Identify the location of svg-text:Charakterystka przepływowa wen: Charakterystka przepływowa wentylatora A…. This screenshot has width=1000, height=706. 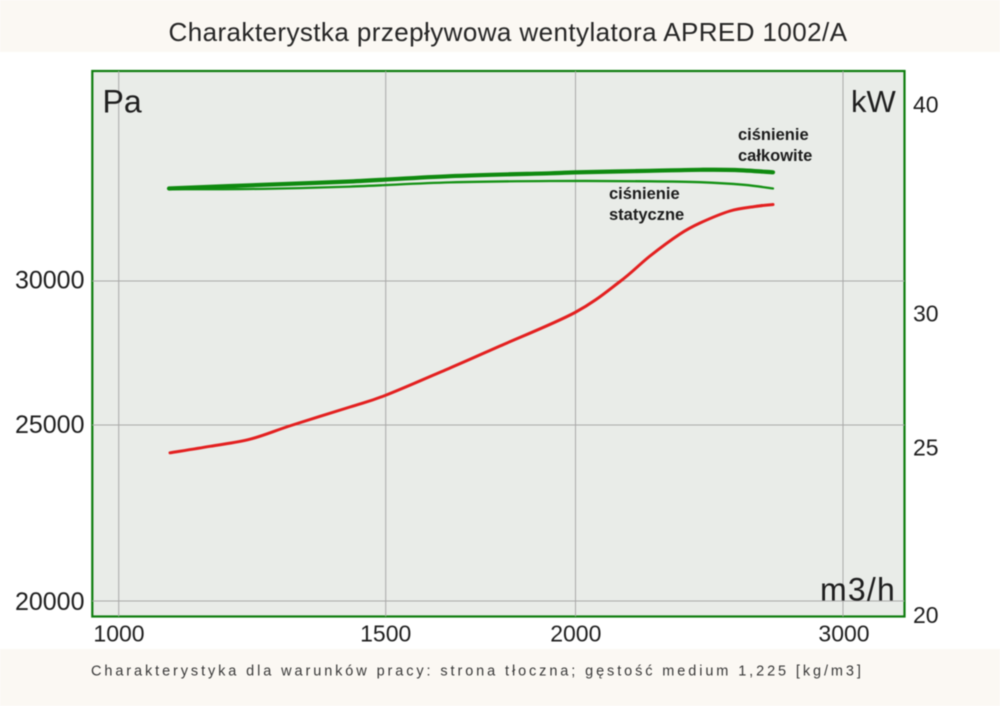
(508, 32).